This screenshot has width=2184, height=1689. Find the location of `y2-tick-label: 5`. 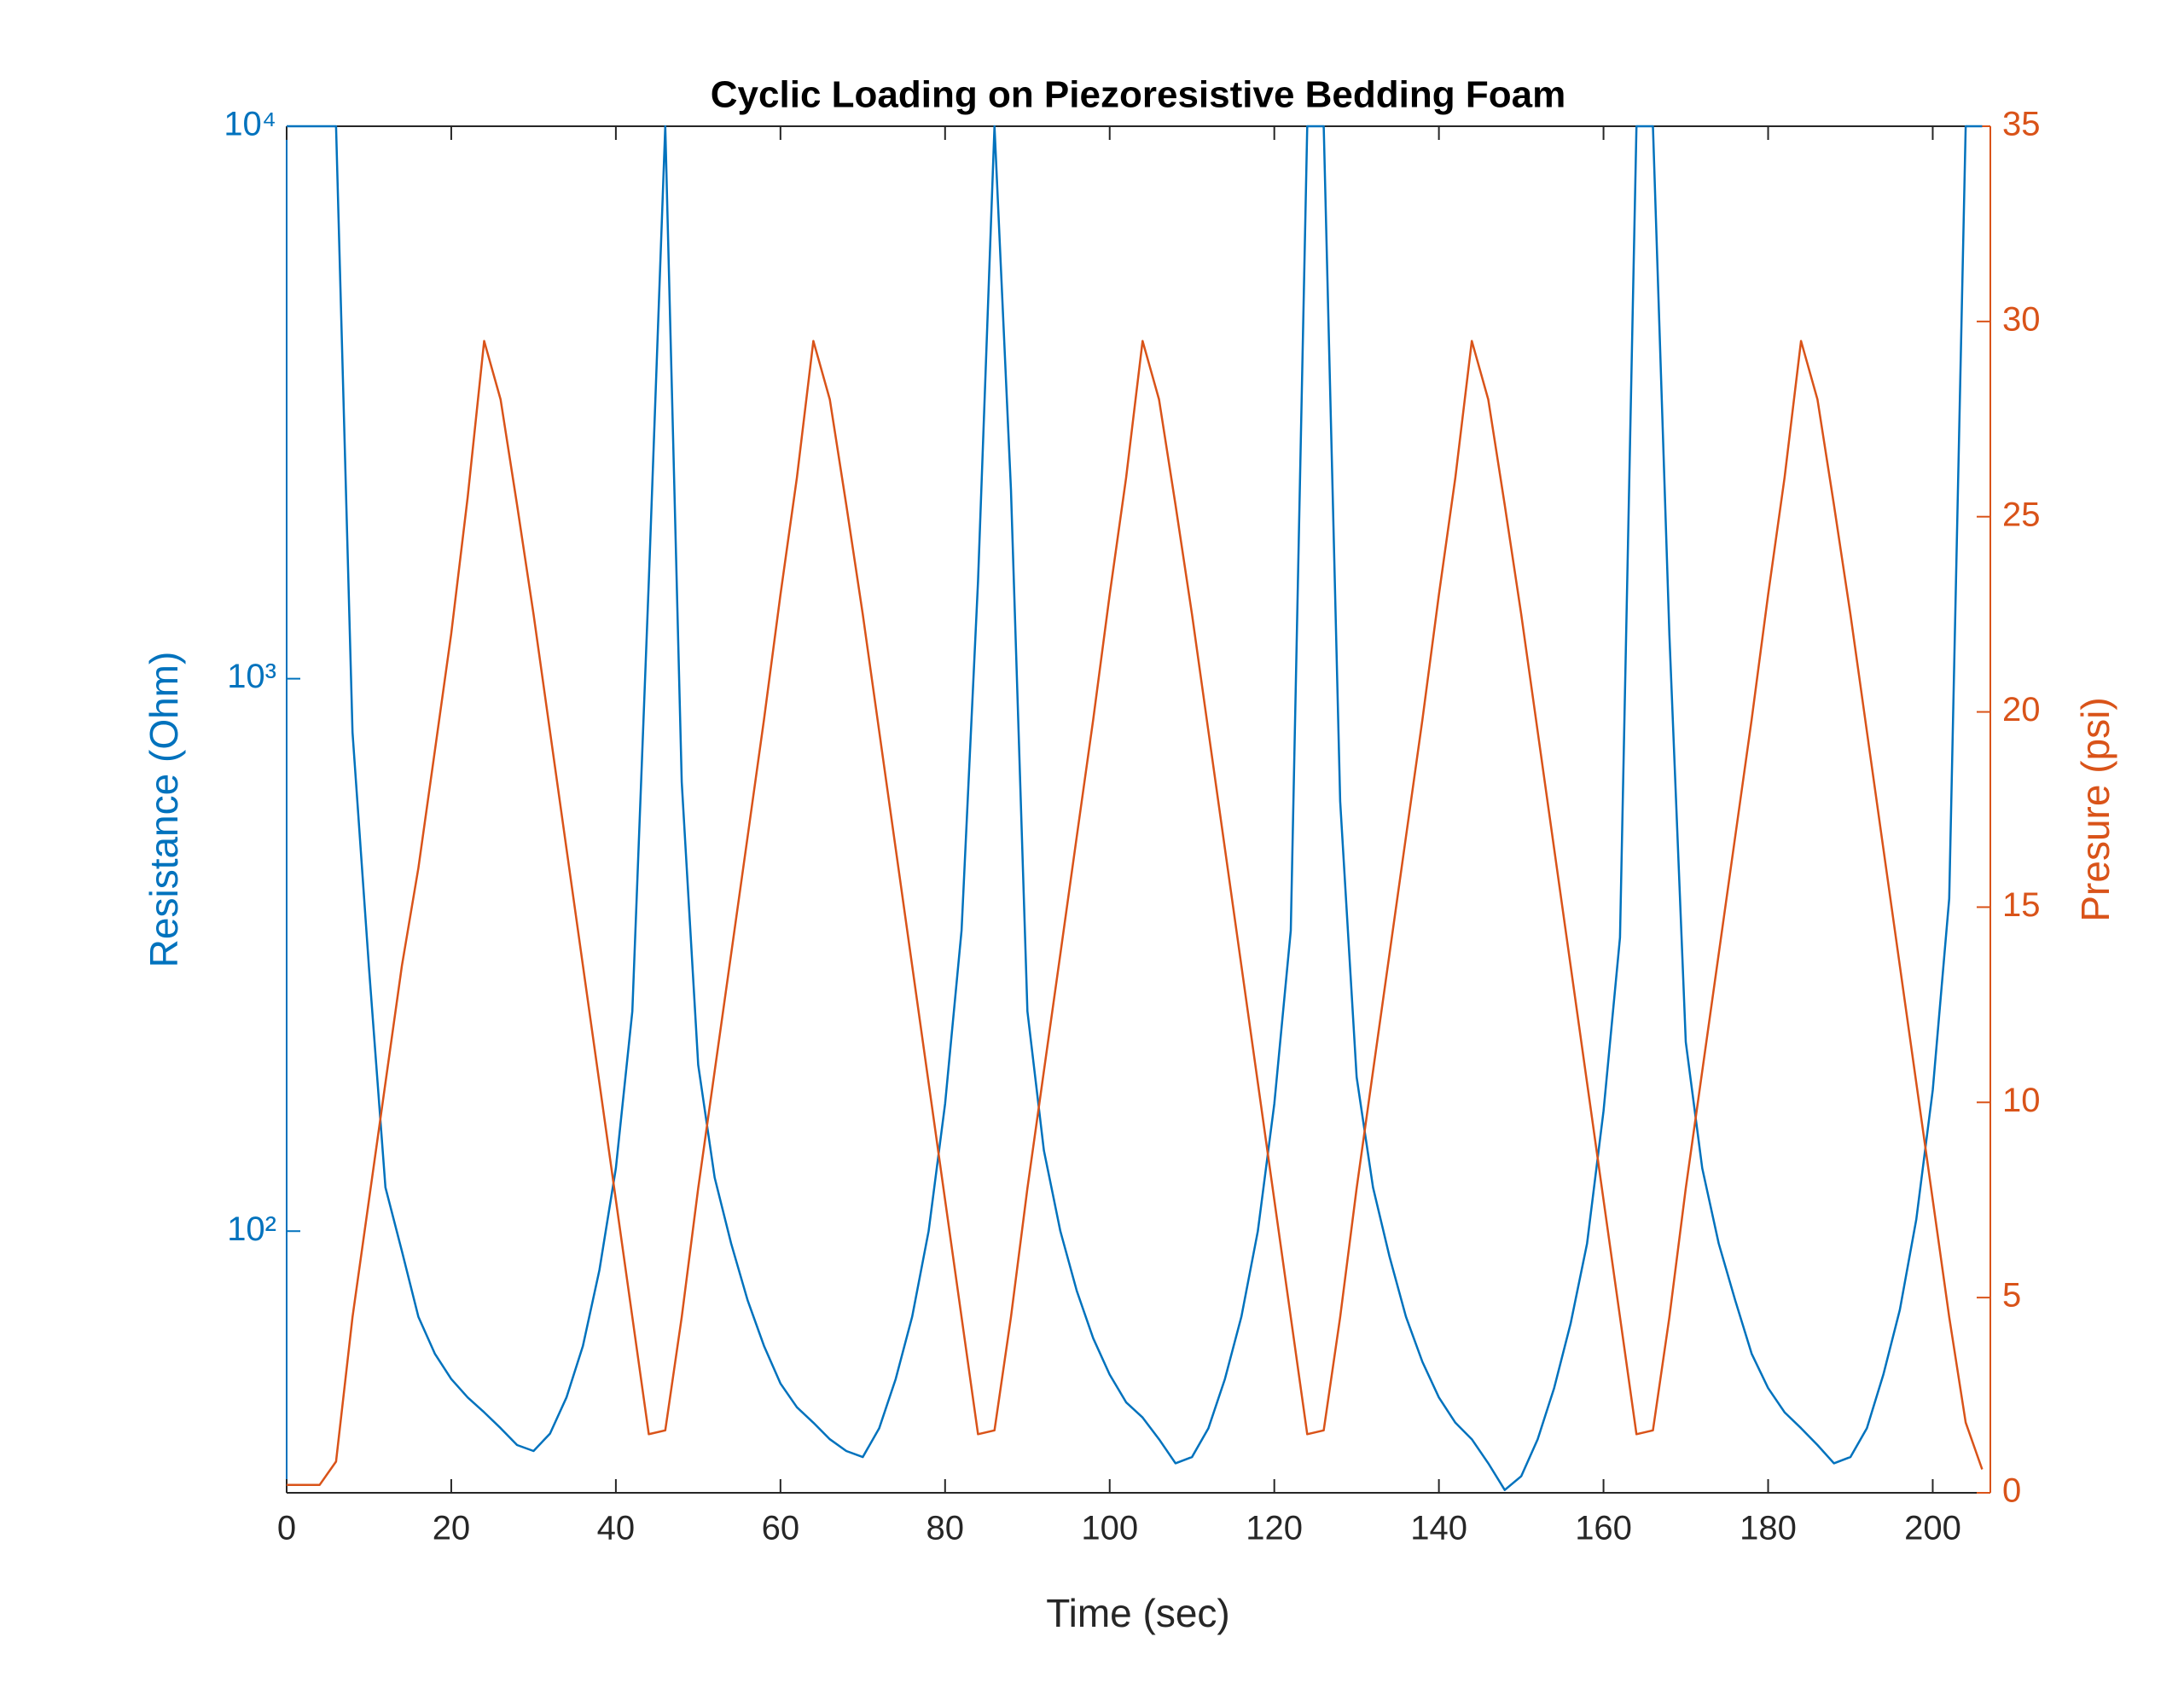

y2-tick-label: 5 is located at coordinates (2012, 1296).